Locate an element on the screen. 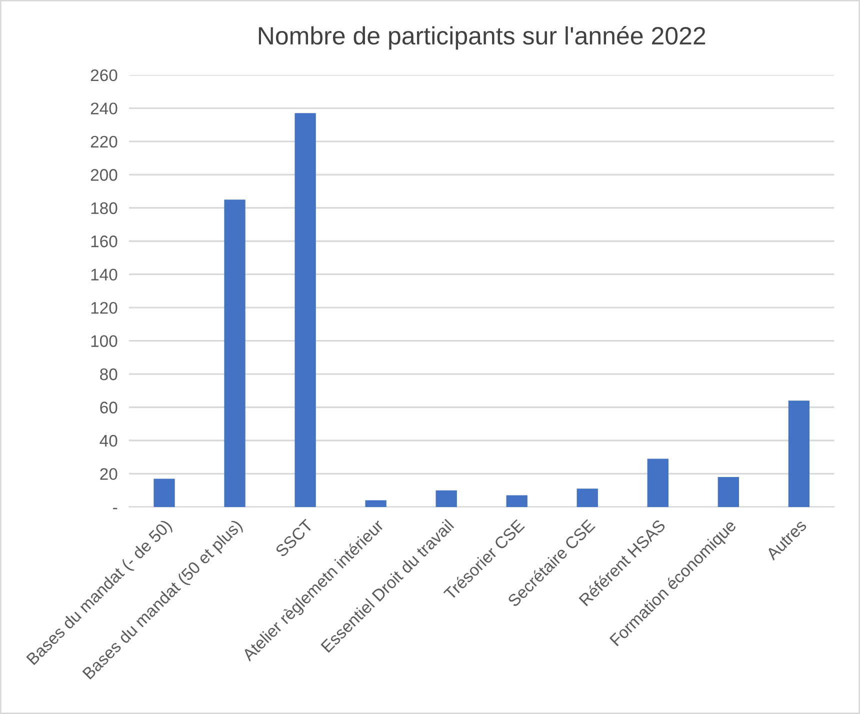 The image size is (860, 714). y-tick-label: 120 is located at coordinates (104, 308).